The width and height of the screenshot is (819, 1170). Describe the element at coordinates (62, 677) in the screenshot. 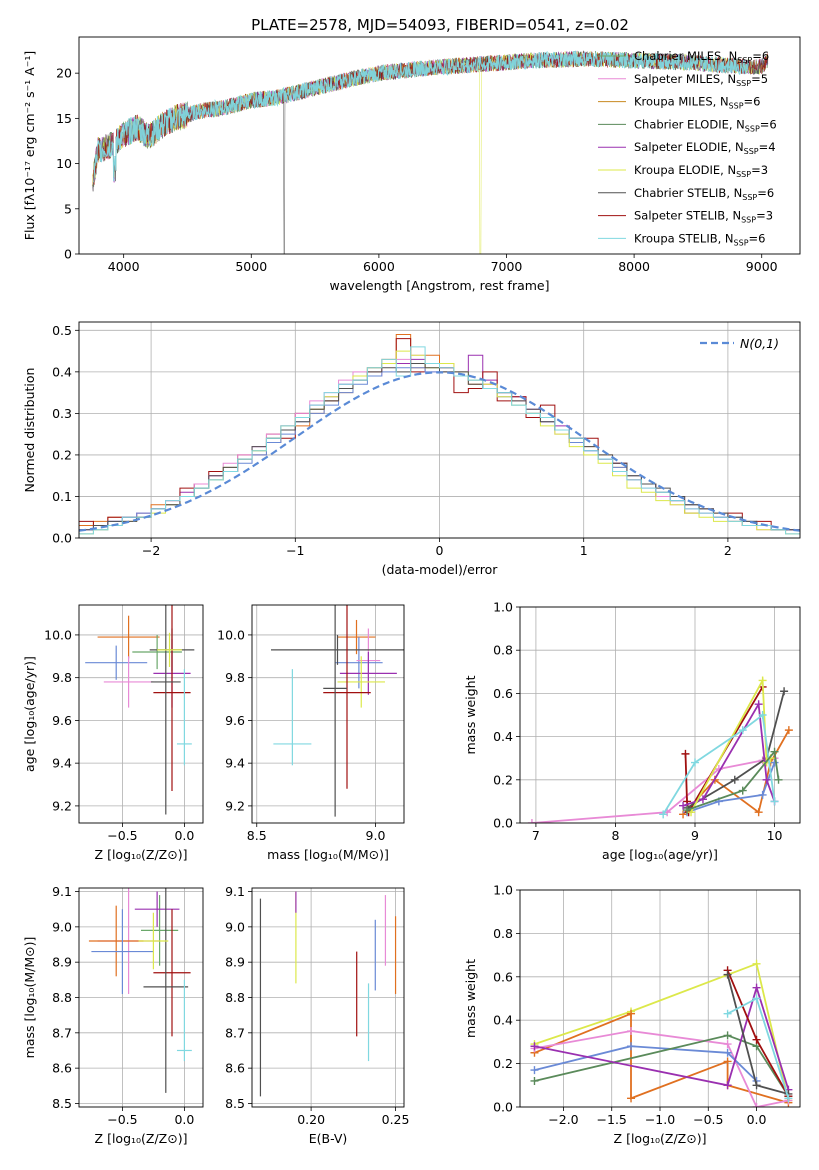

I see `y-tick-label: 9.8` at that location.